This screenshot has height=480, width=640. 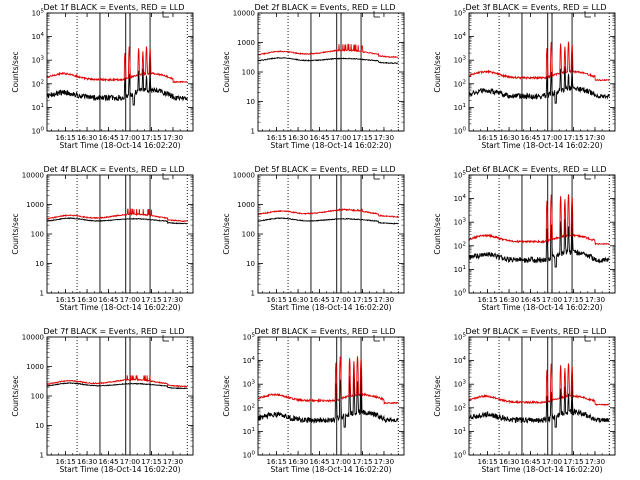 I want to click on chart-title: Det 9f BLACK = Events, RED = LLD, so click(x=535, y=331).